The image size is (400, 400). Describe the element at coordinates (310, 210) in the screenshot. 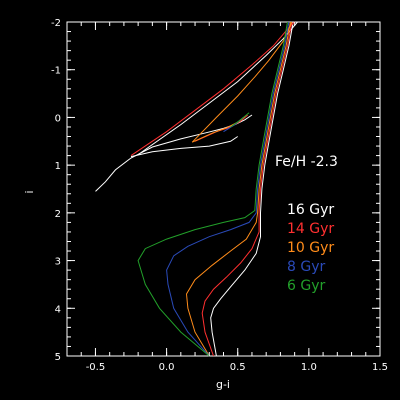

I see `legend-16gyr: 16 Gyr` at that location.